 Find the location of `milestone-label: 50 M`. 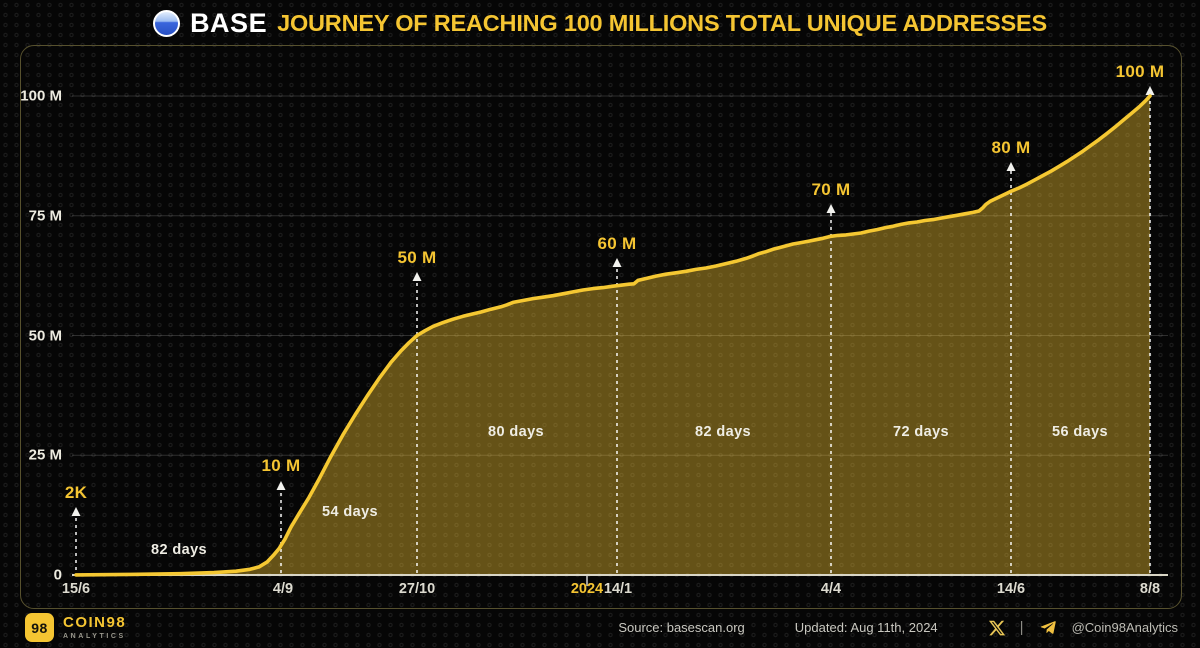

milestone-label: 50 M is located at coordinates (417, 257).